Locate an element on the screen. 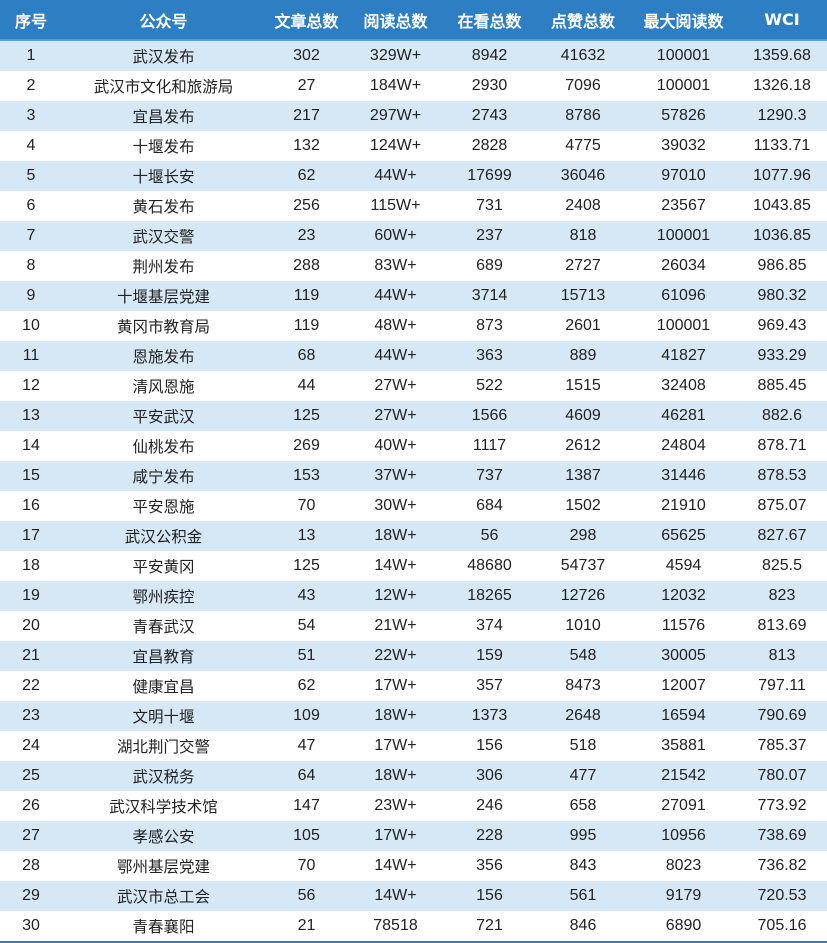 This screenshot has width=827, height=943. account-cell: 武汉科学技术馆 is located at coordinates (163, 807).